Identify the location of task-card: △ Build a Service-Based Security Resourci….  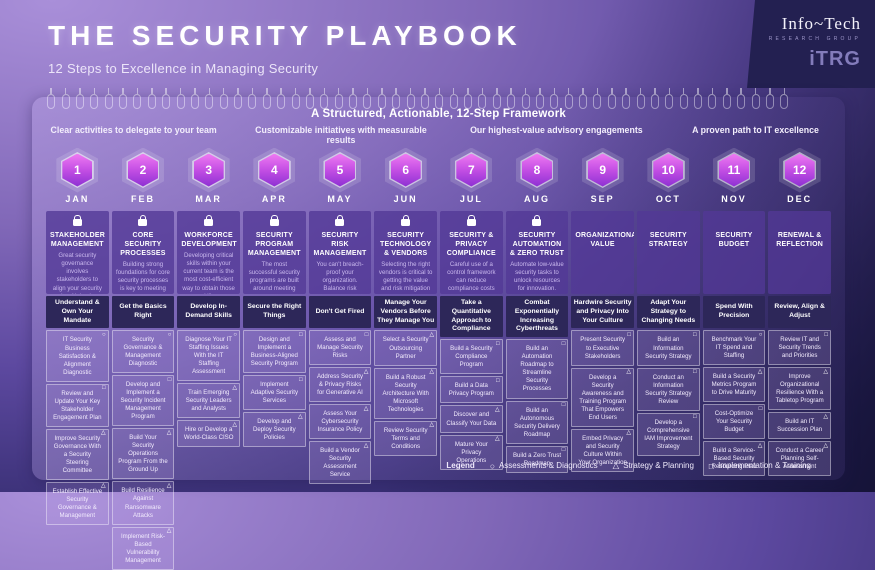
(734, 459).